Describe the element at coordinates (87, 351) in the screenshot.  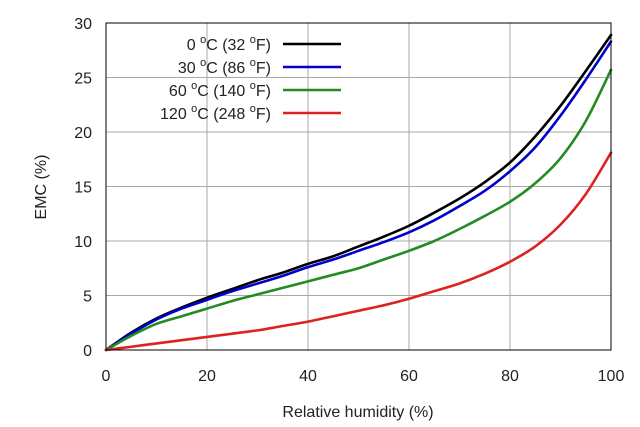
I see `y-tick-label: 0` at that location.